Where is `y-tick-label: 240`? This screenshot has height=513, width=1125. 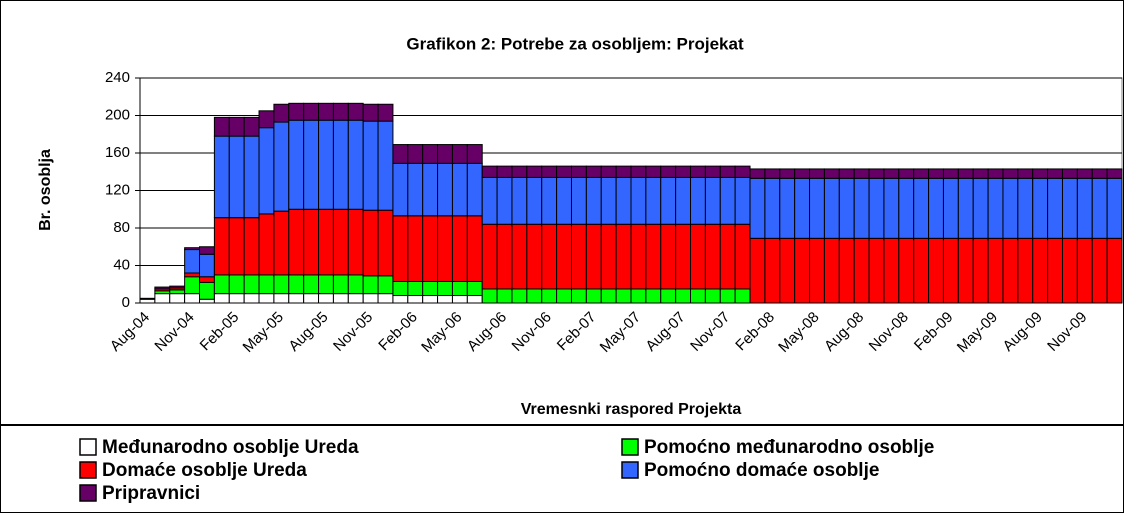 y-tick-label: 240 is located at coordinates (117, 77).